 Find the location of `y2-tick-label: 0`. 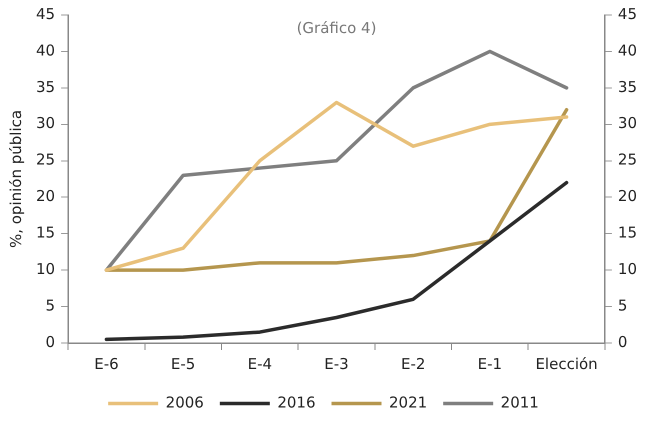

y2-tick-label: 0 is located at coordinates (623, 341).